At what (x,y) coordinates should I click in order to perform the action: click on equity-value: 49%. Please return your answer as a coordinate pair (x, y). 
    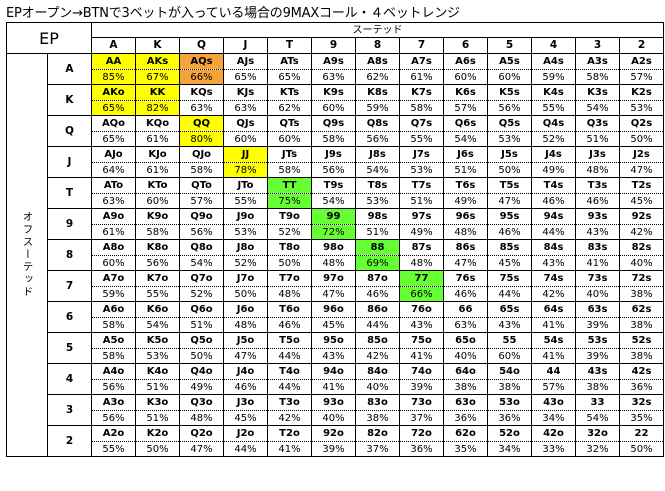
    Looking at the image, I should click on (465, 201).